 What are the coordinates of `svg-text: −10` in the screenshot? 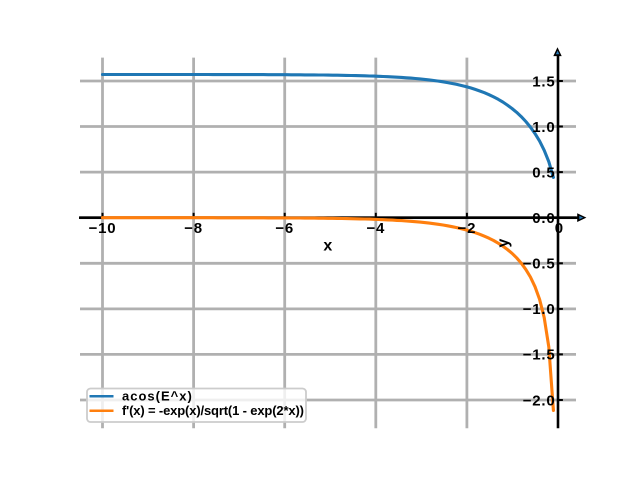 It's located at (103, 228).